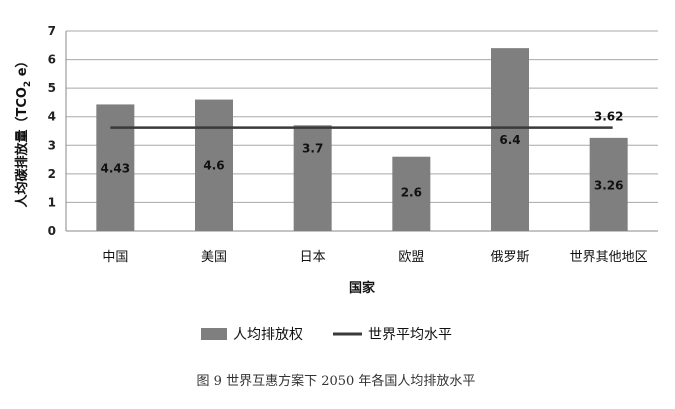  I want to click on bar-data-label: 6.4, so click(509, 140).